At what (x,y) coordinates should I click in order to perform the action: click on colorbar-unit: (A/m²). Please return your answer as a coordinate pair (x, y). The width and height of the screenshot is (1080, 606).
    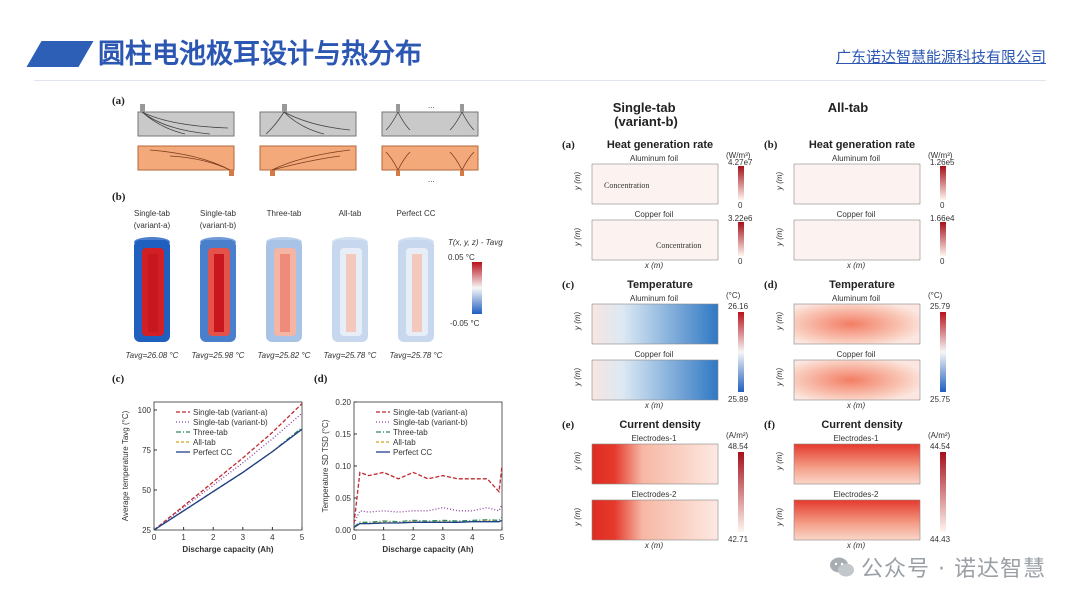
    Looking at the image, I should click on (737, 435).